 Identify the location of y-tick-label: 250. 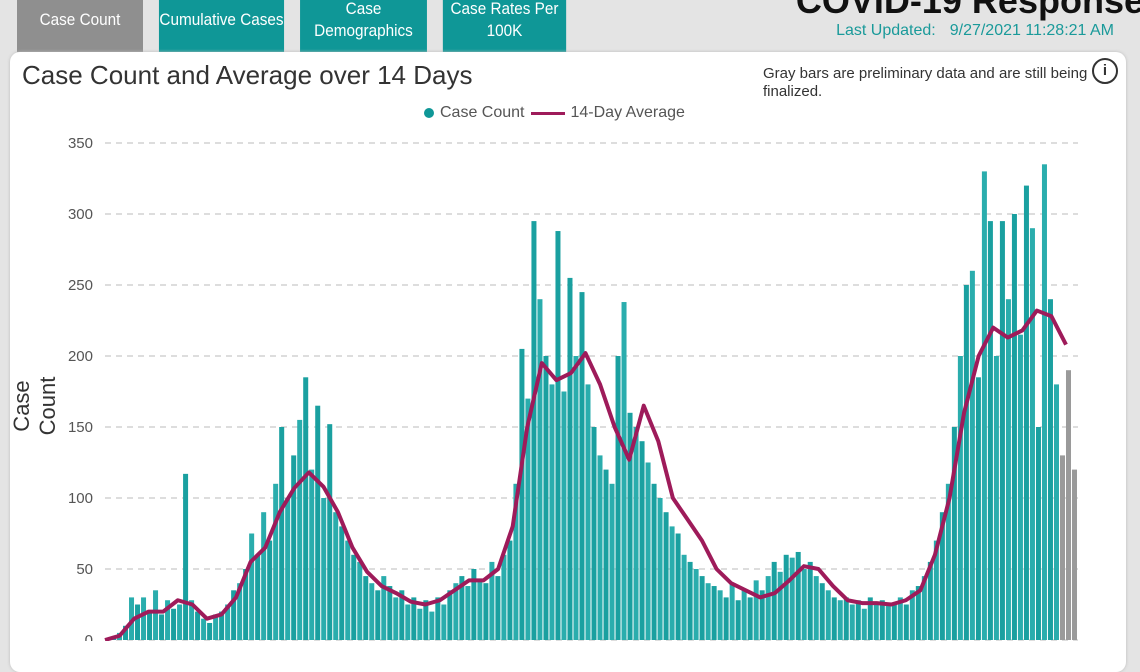
(80, 285).